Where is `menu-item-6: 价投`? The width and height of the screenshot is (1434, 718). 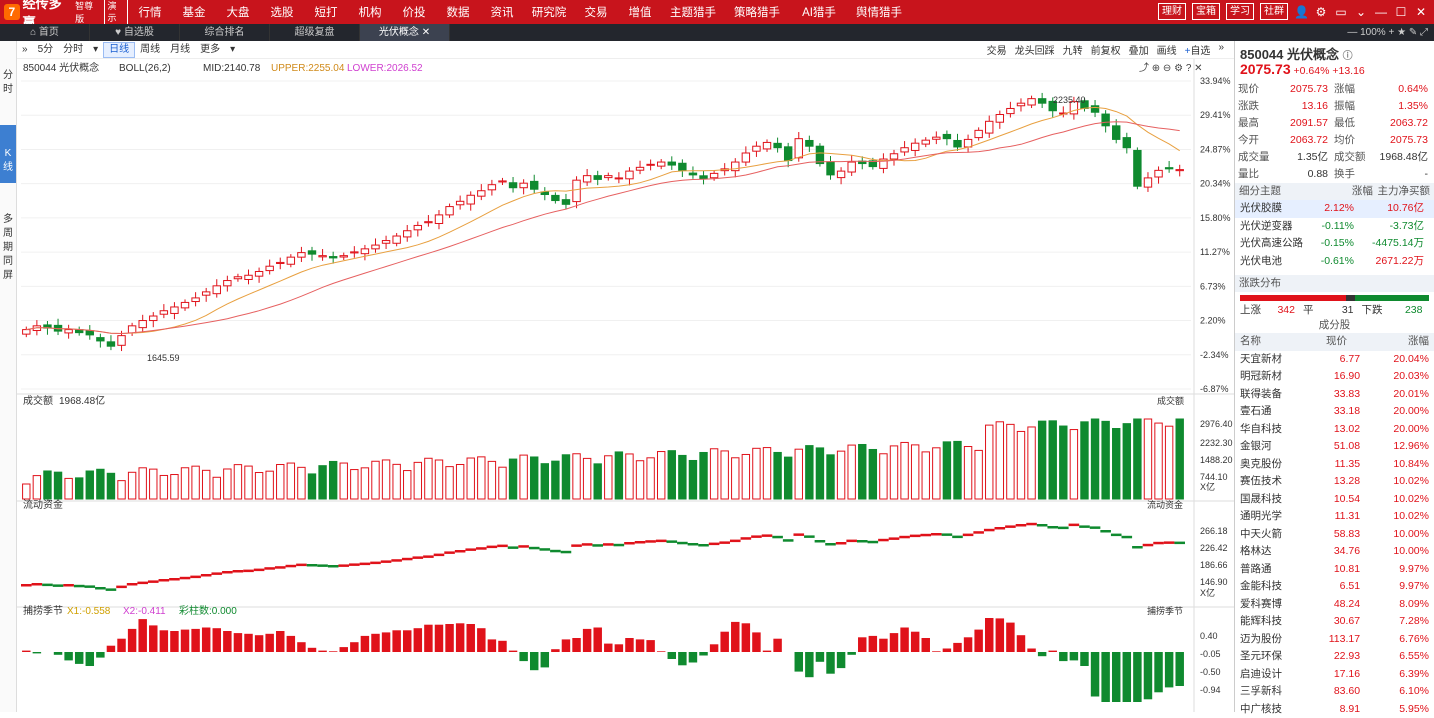 menu-item-6: 价投 is located at coordinates (414, 13).